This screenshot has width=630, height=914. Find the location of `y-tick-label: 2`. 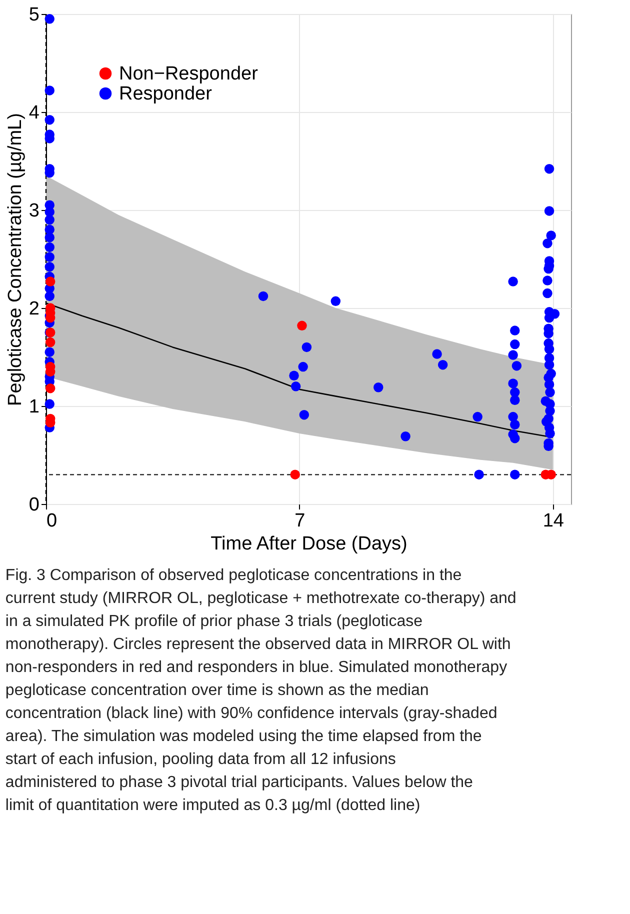

y-tick-label: 2 is located at coordinates (34, 309).